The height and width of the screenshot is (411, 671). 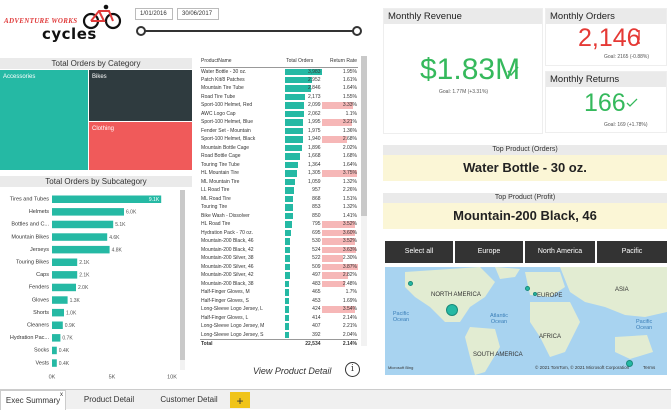 I want to click on treemap-tile-bikes: Bikes, so click(x=140, y=95).